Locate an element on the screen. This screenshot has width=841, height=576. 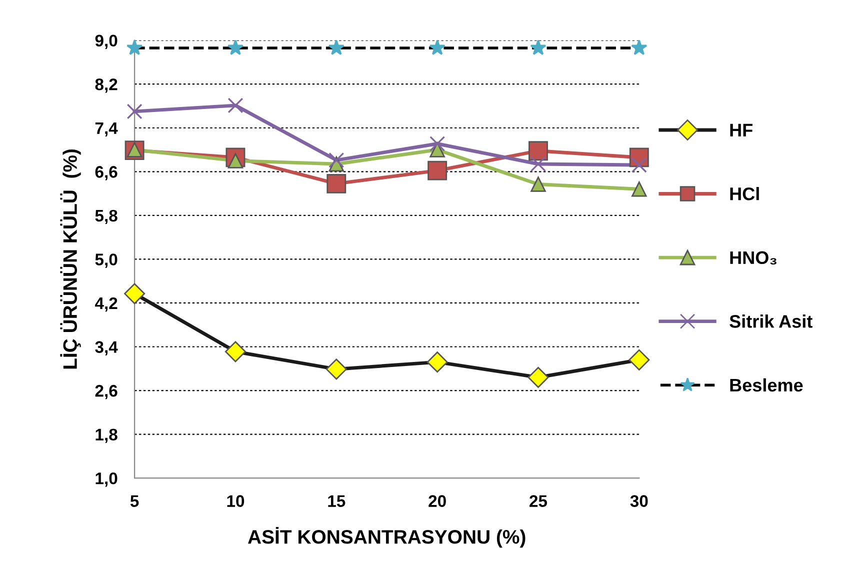
x-tick-label: 25 is located at coordinates (539, 501).